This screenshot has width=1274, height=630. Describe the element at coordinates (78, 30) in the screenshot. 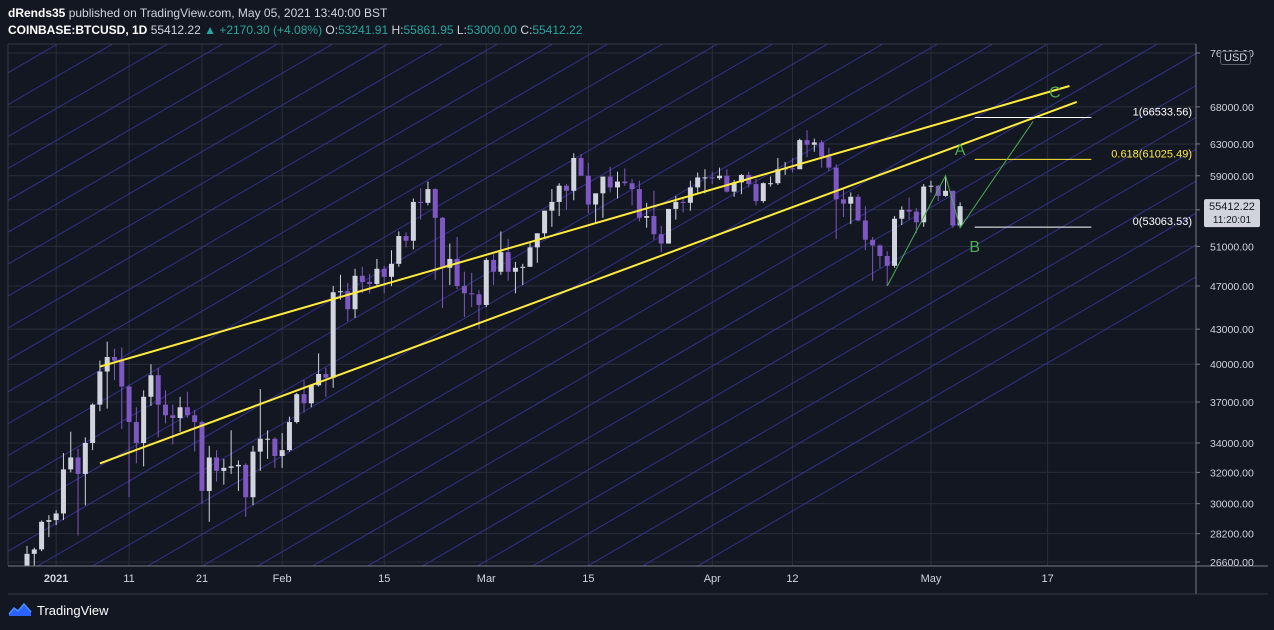

I see `symbol-label: COINBASE:BTCUSD, 1D` at that location.